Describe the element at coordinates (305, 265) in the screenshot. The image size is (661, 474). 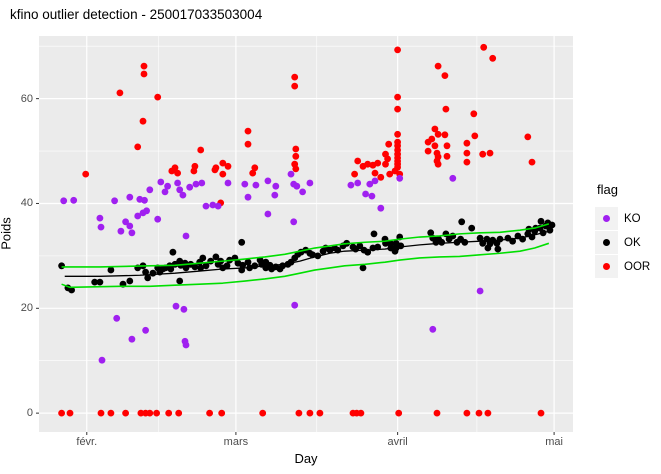
I see `trend-line-lower-bound` at that location.